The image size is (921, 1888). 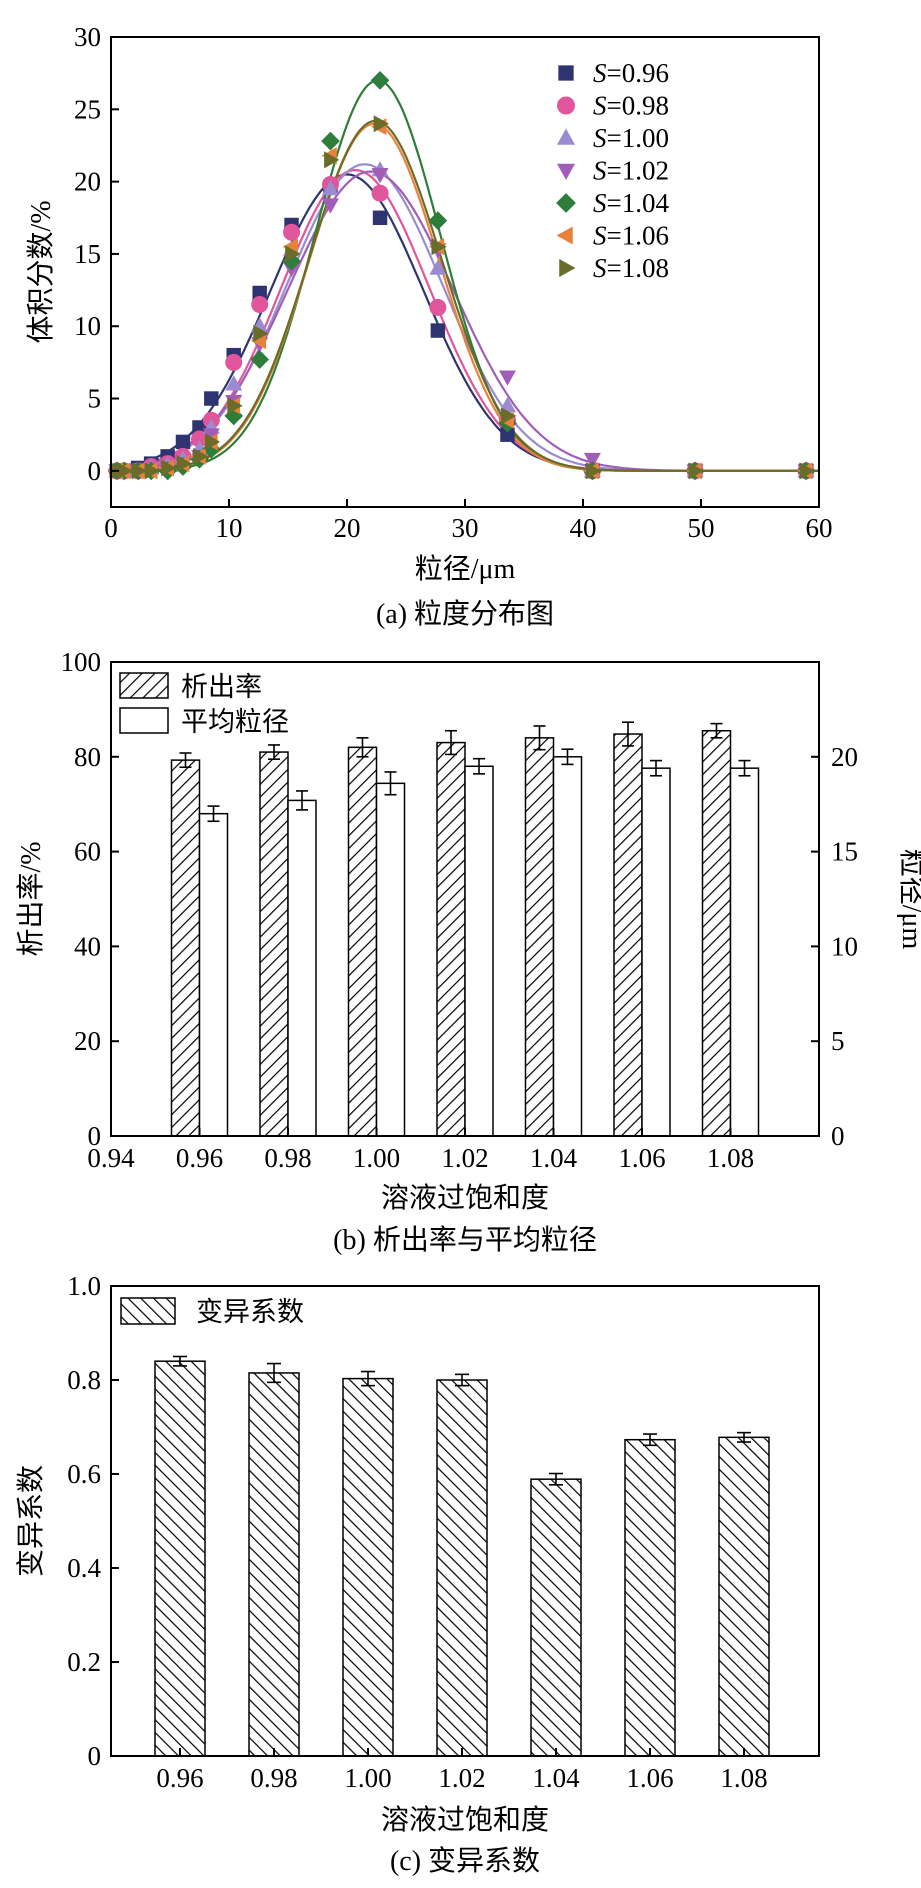 I want to click on panel-a-x-ticks: 0 10 20 30 40 50 60, so click(x=468, y=521).